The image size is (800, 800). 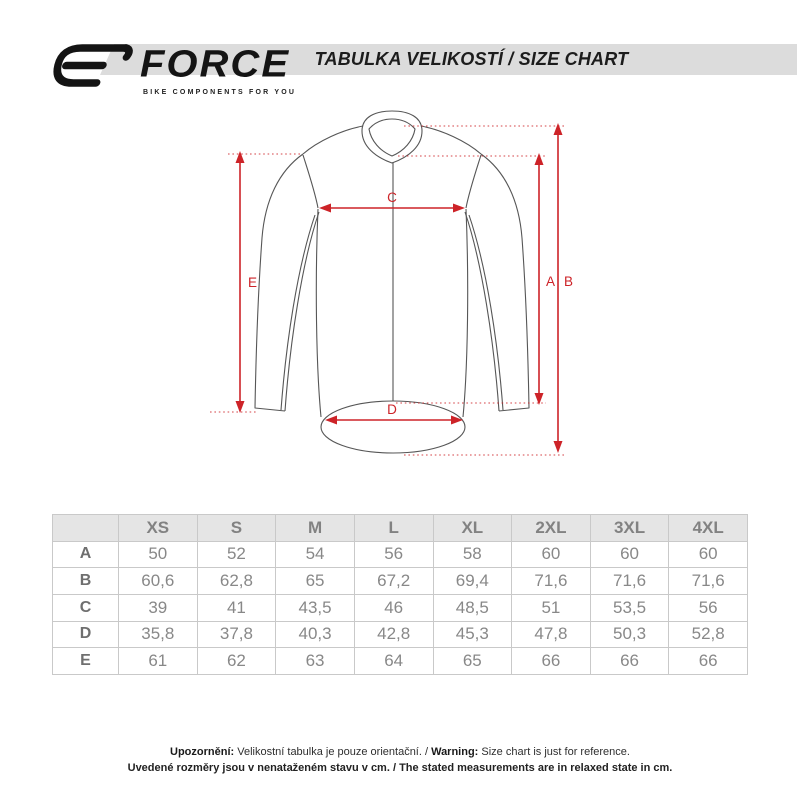 What do you see at coordinates (393, 581) in the screenshot?
I see `table-cell: 67,2` at bounding box center [393, 581].